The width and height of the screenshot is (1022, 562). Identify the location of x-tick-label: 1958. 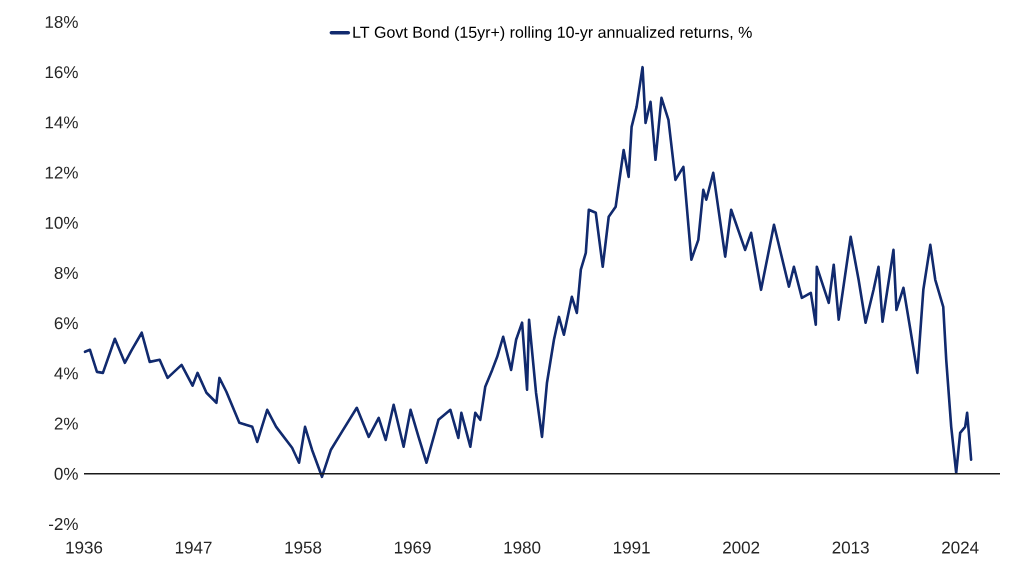
(303, 547).